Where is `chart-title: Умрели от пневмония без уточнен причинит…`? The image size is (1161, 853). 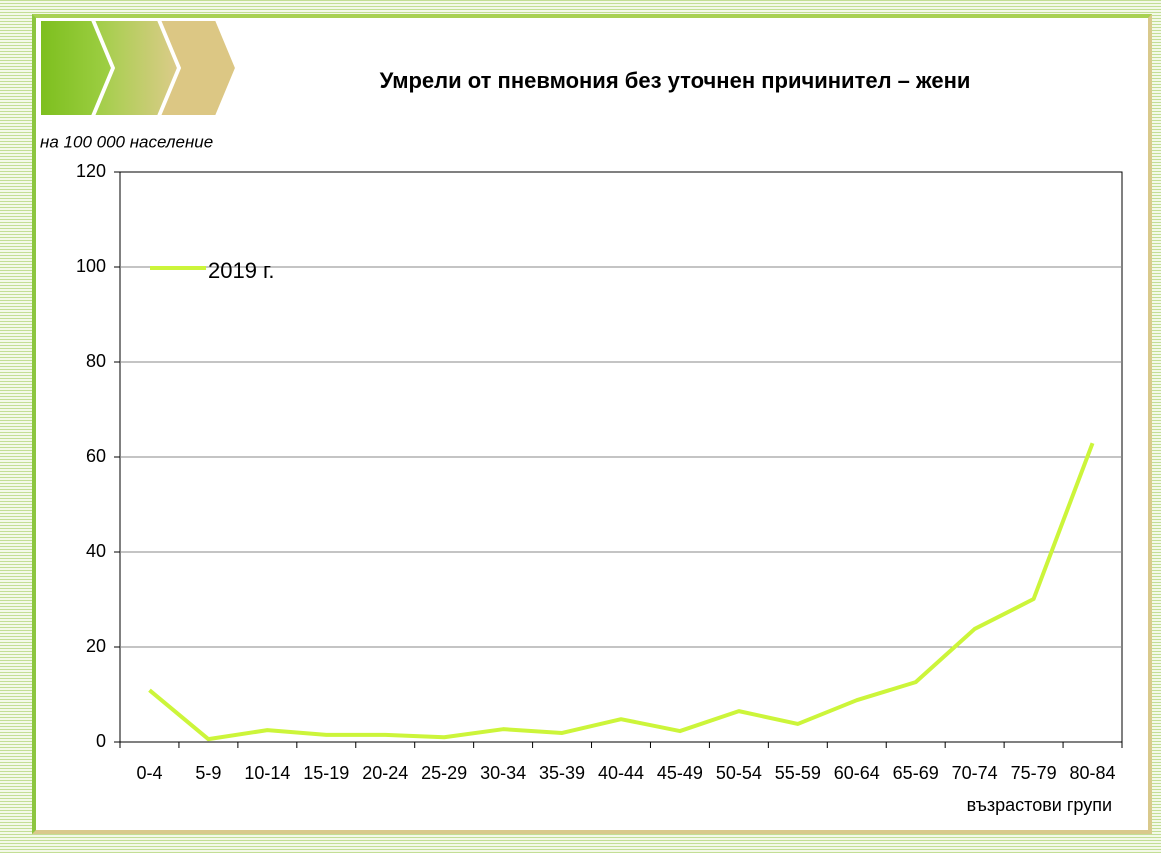
chart-title: Умрели от пневмония без уточнен причинит… is located at coordinates (675, 80).